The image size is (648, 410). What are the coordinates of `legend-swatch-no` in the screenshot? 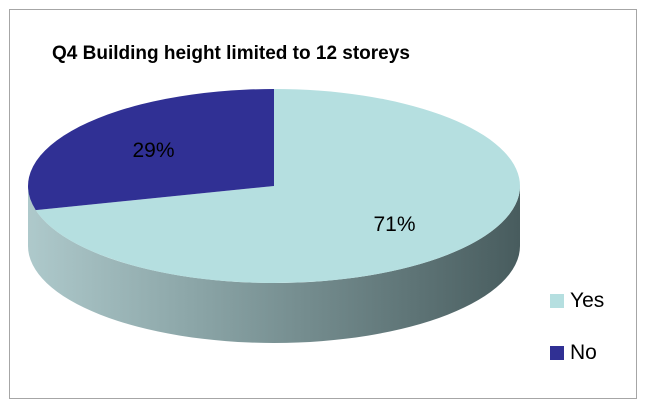 It's located at (557, 353).